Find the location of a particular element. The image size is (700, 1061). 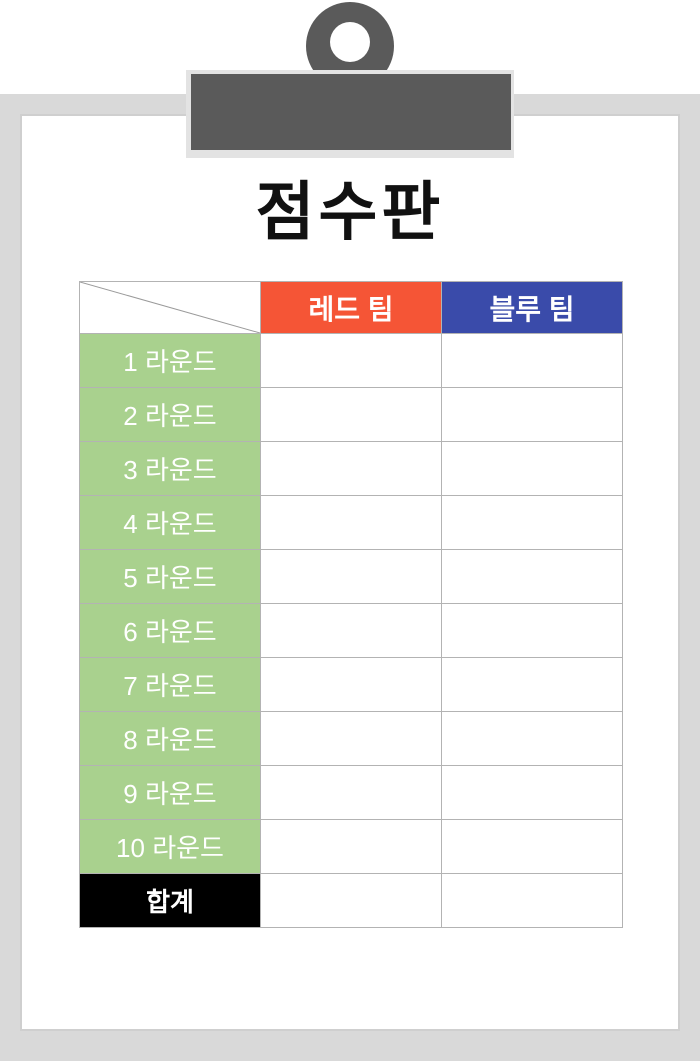

round-label: 10 라운드 is located at coordinates (170, 846).